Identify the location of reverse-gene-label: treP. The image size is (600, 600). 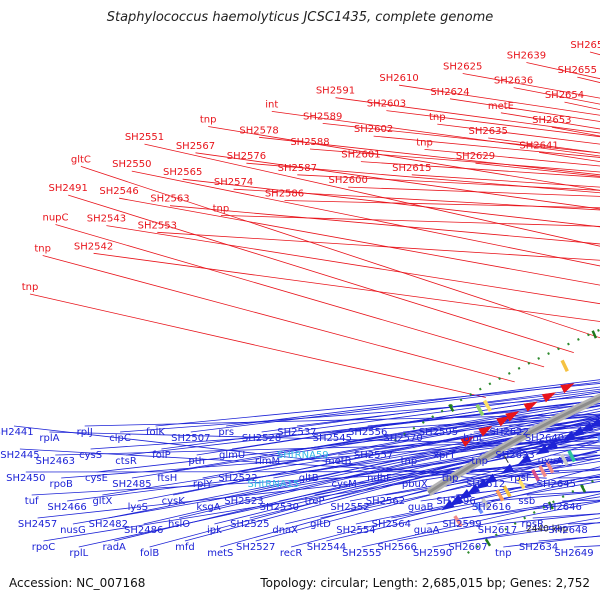
(315, 501).